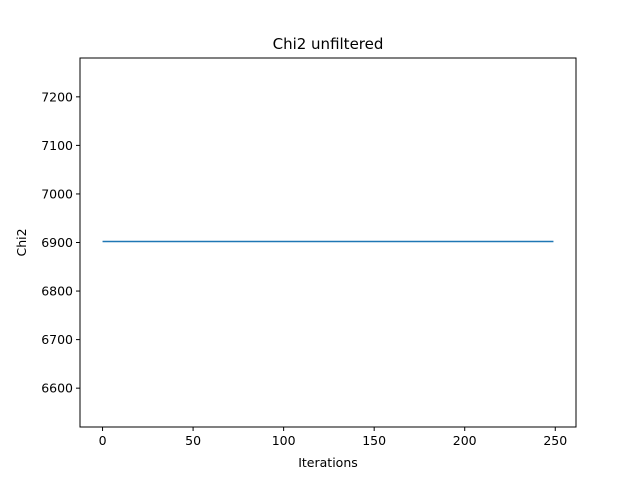  I want to click on y-axis-label: Chi2, so click(21, 242).